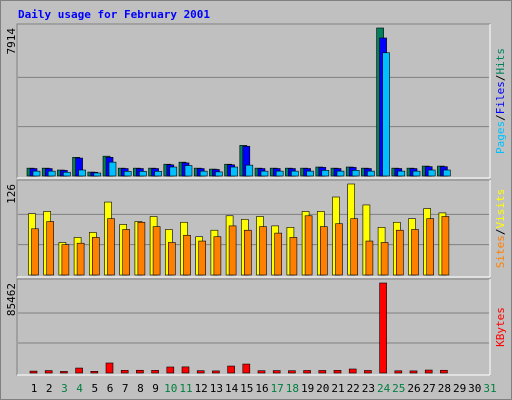 The width and height of the screenshot is (512, 400). I want to click on x-tick-label: 9, so click(155, 388).